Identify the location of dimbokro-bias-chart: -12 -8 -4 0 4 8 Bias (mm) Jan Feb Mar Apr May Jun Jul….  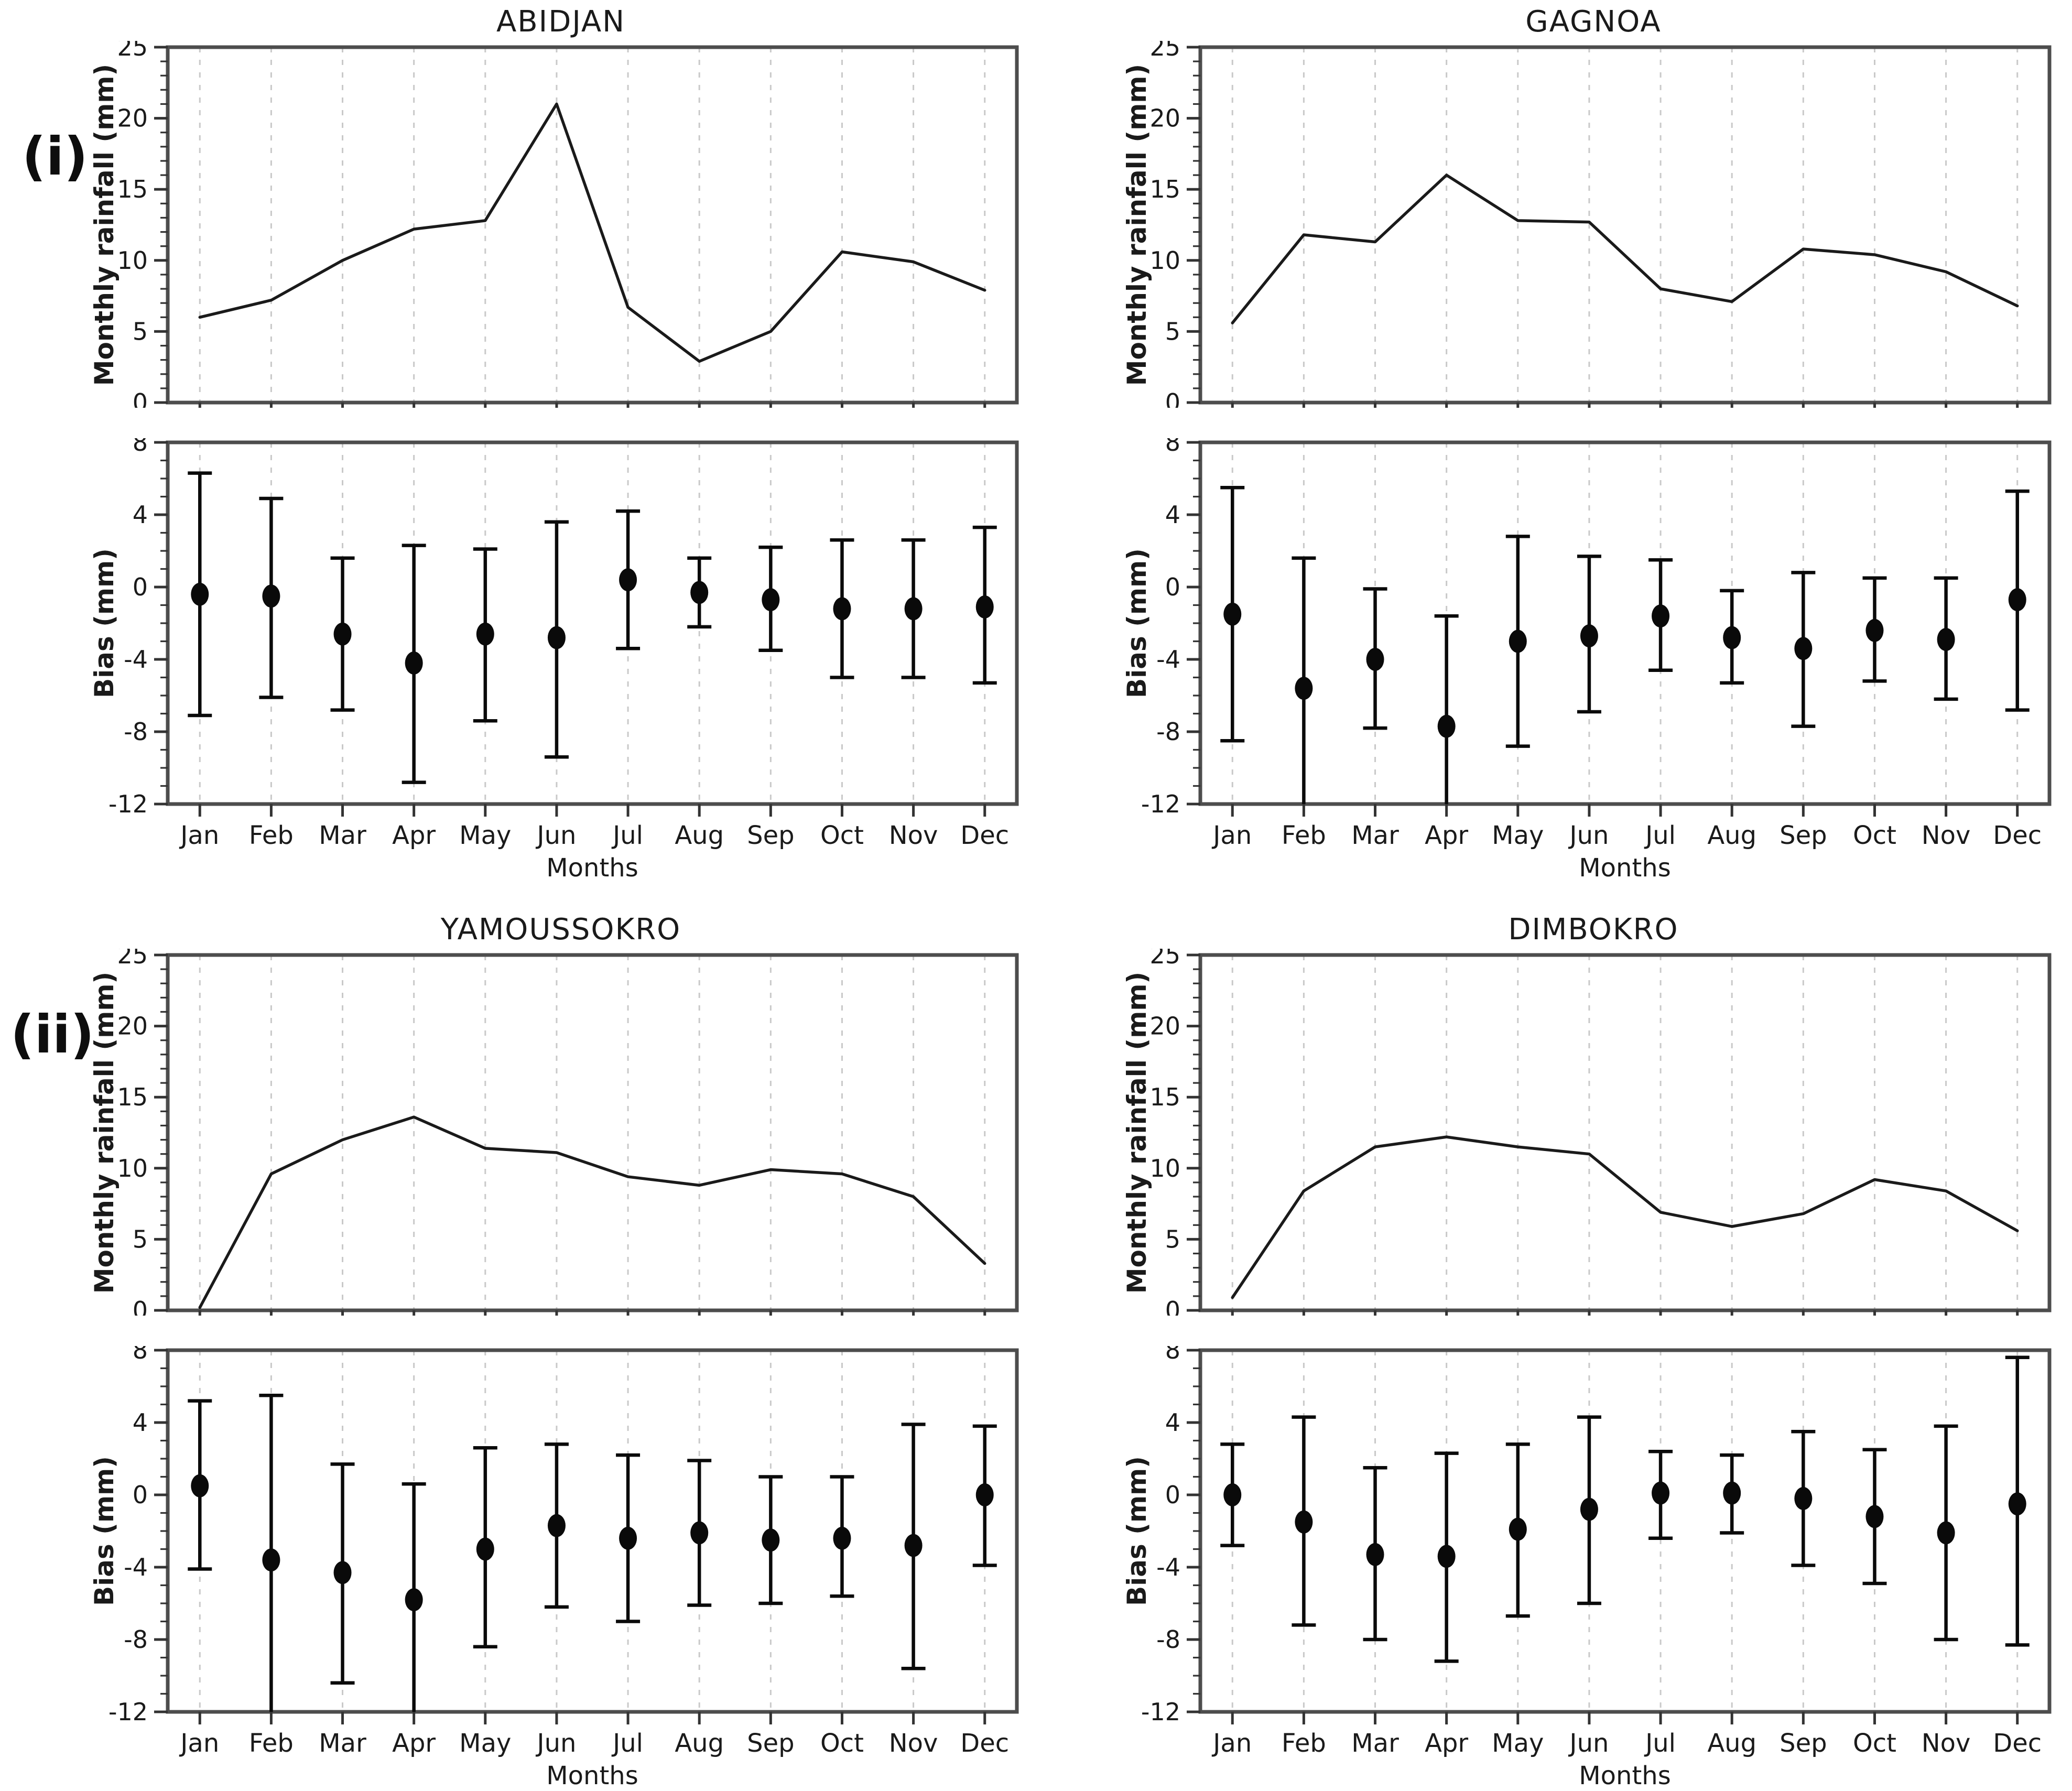
(1587, 1567).